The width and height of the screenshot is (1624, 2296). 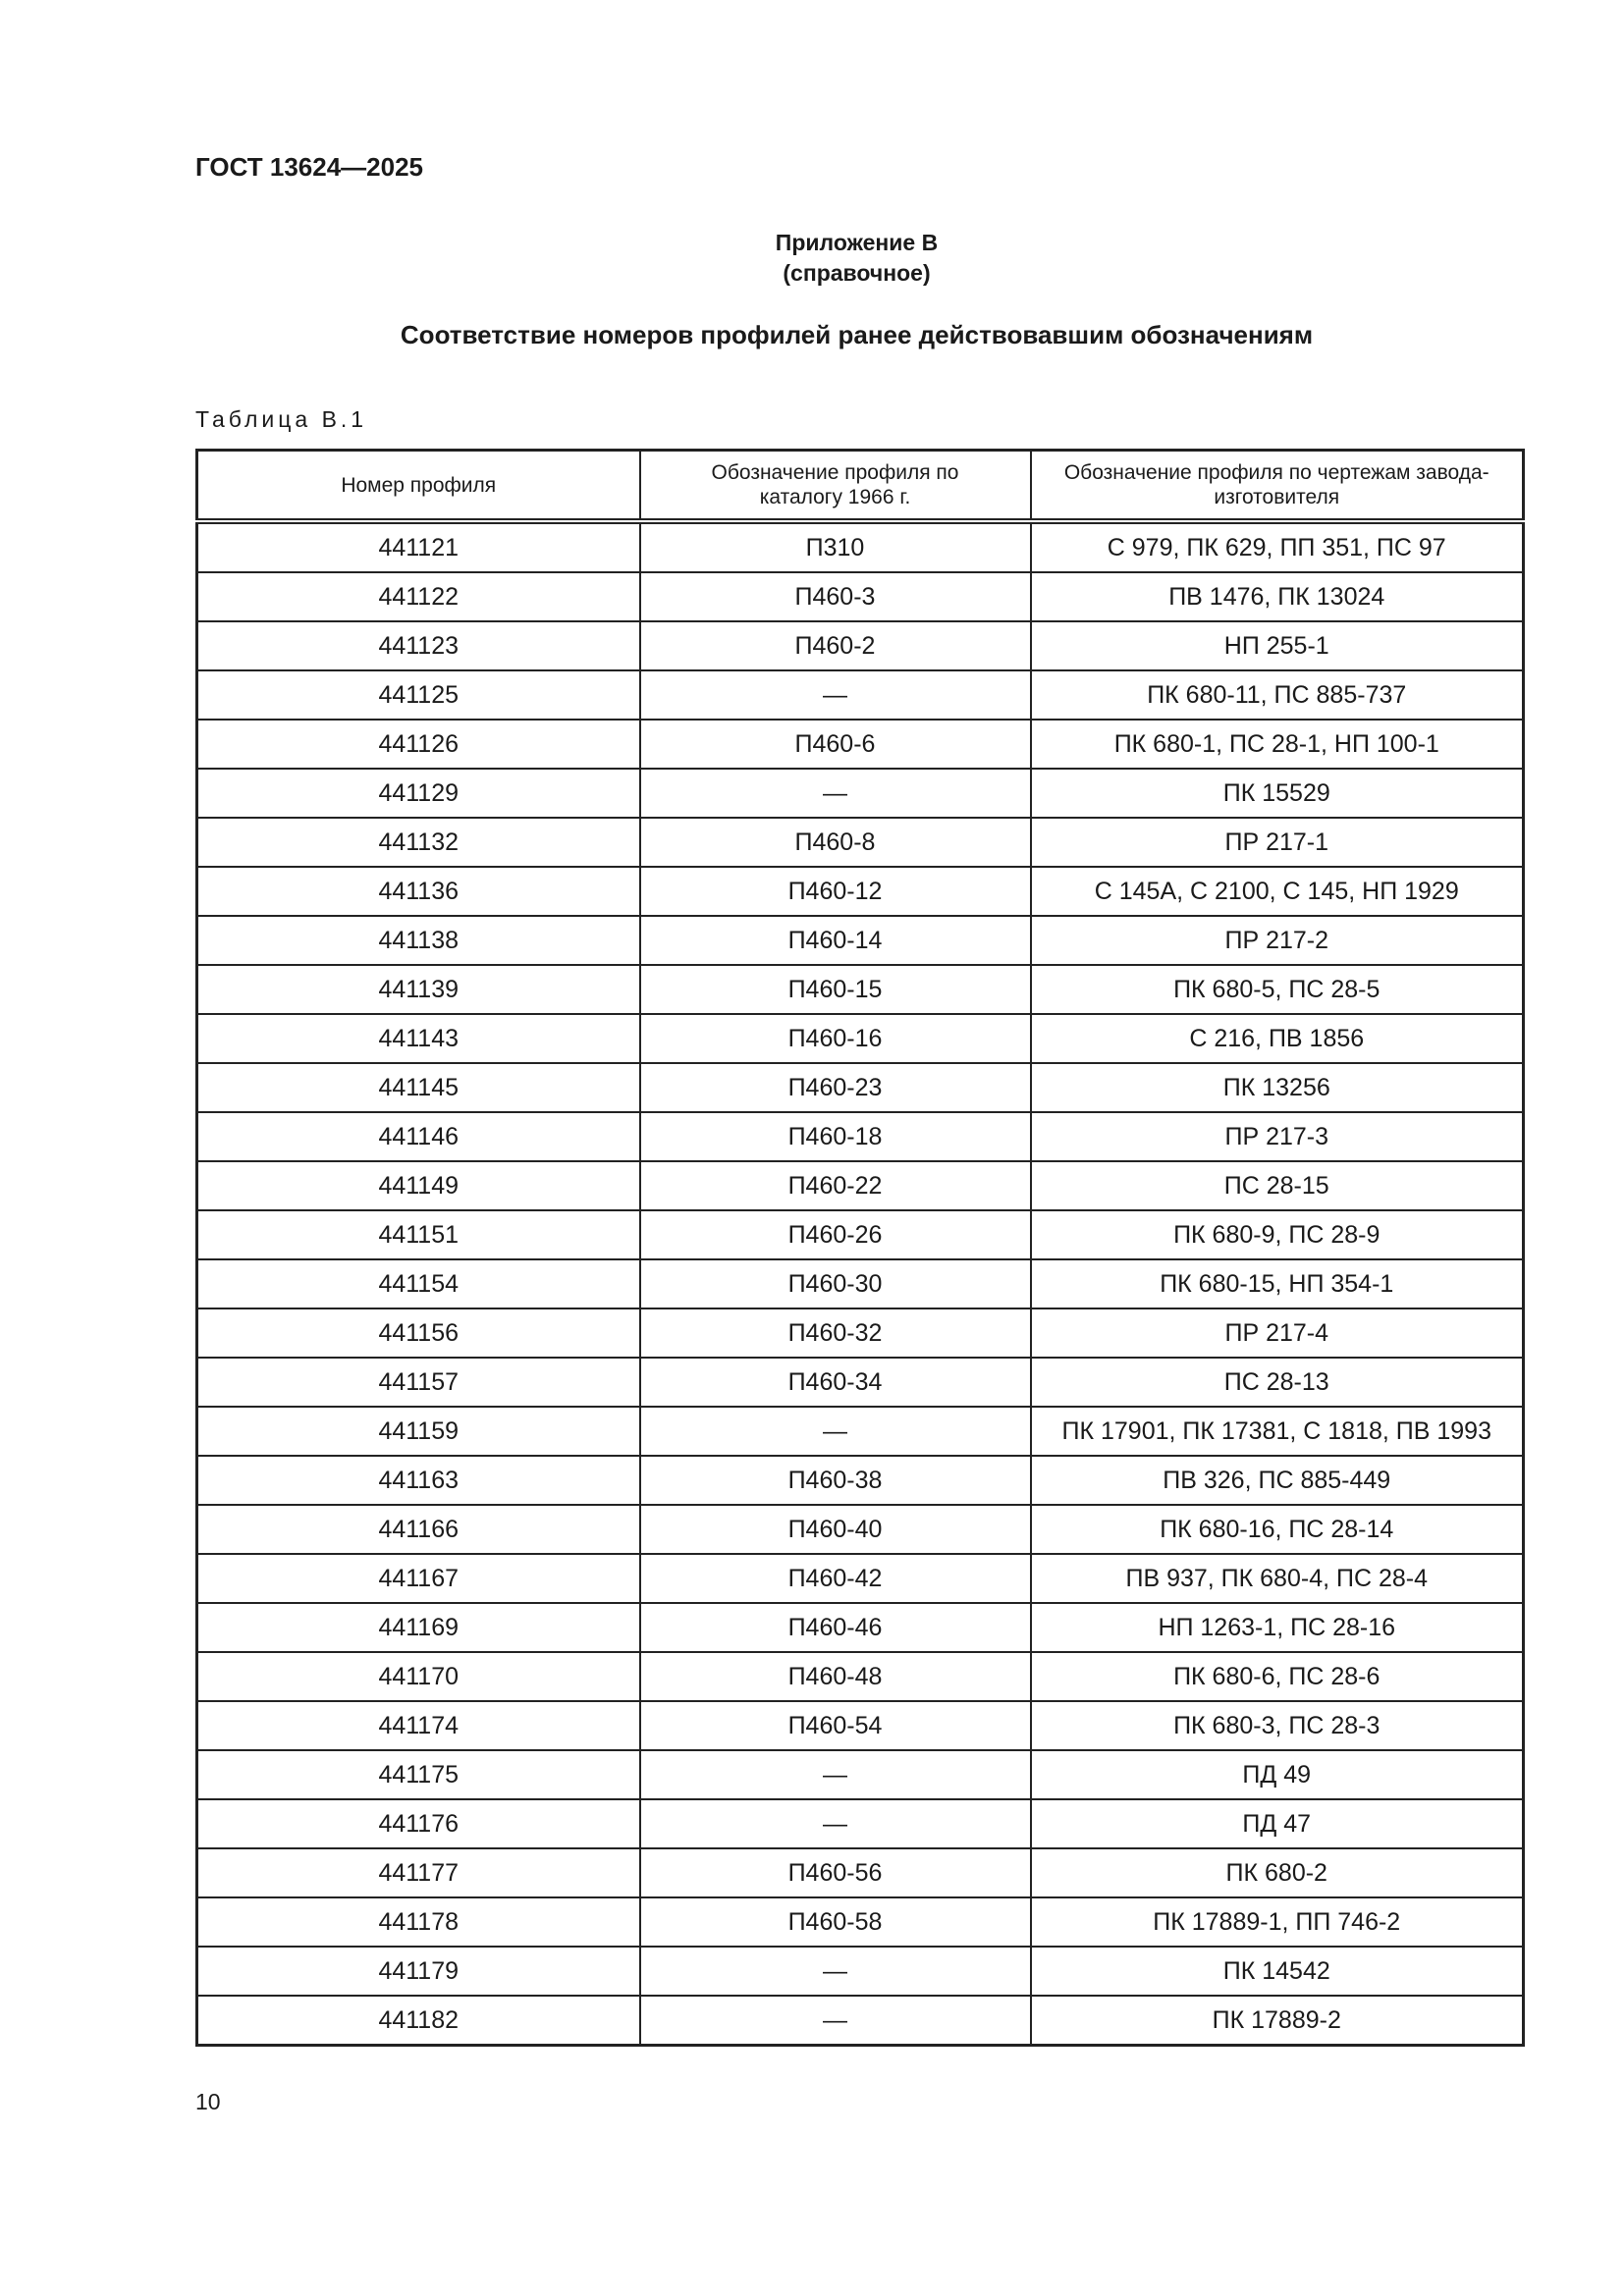 I want to click on column-header-catalog-1966: Обозначение профиля по каталогу 1966 г., so click(x=835, y=487).